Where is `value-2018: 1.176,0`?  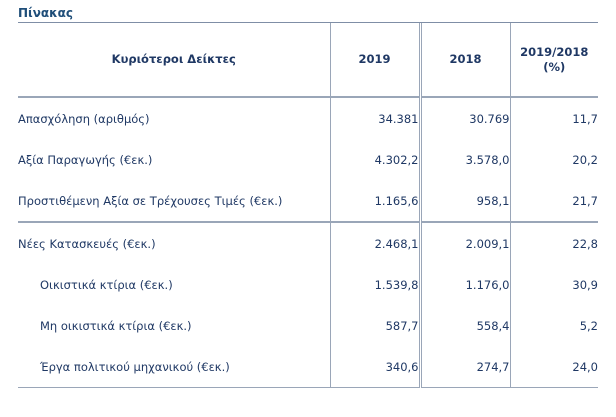 value-2018: 1.176,0 is located at coordinates (464, 284).